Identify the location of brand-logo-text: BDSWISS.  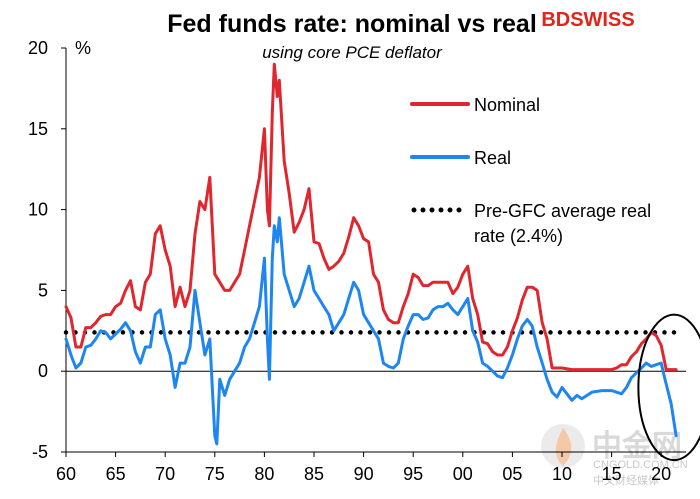
(587, 20).